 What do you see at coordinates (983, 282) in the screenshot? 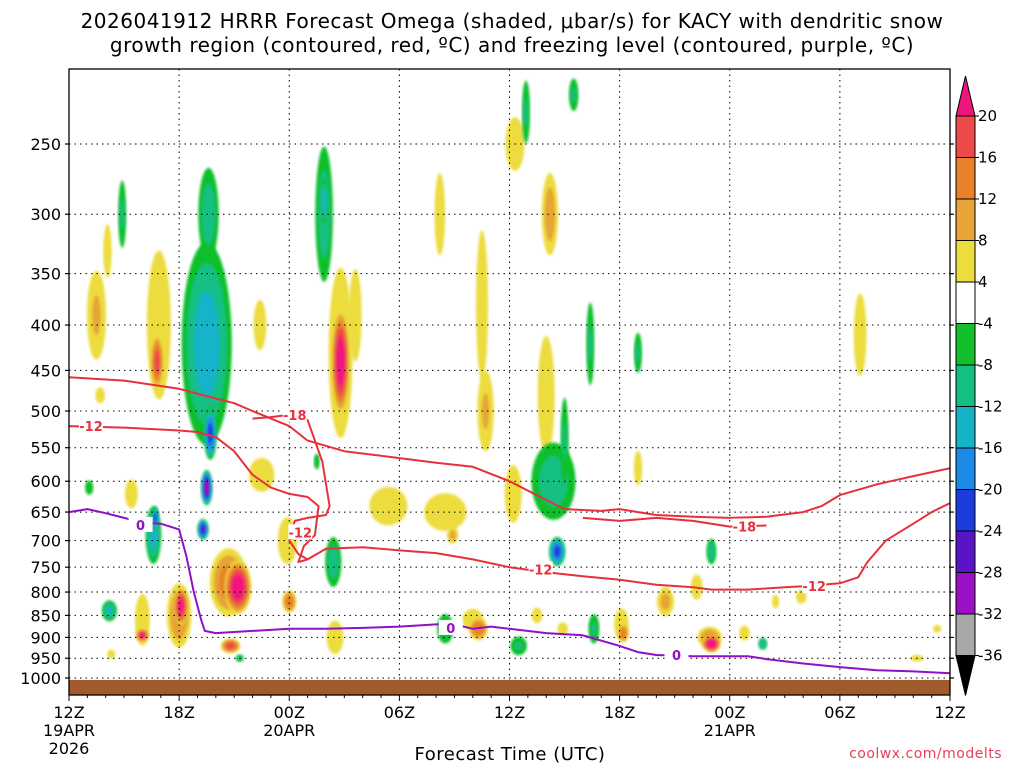
I see `colorbar-label: 4` at bounding box center [983, 282].